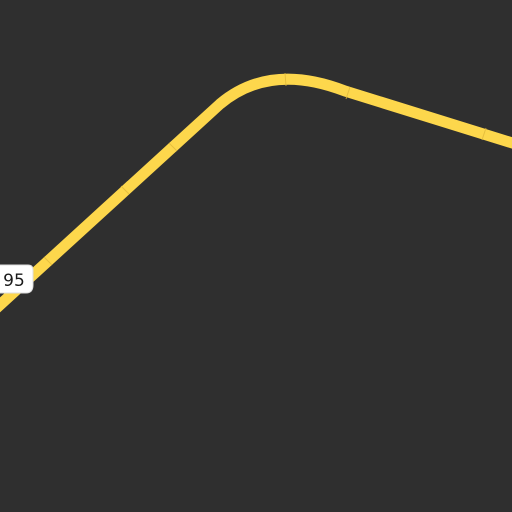  I want to click on route-shield-label: 95, so click(14, 281).